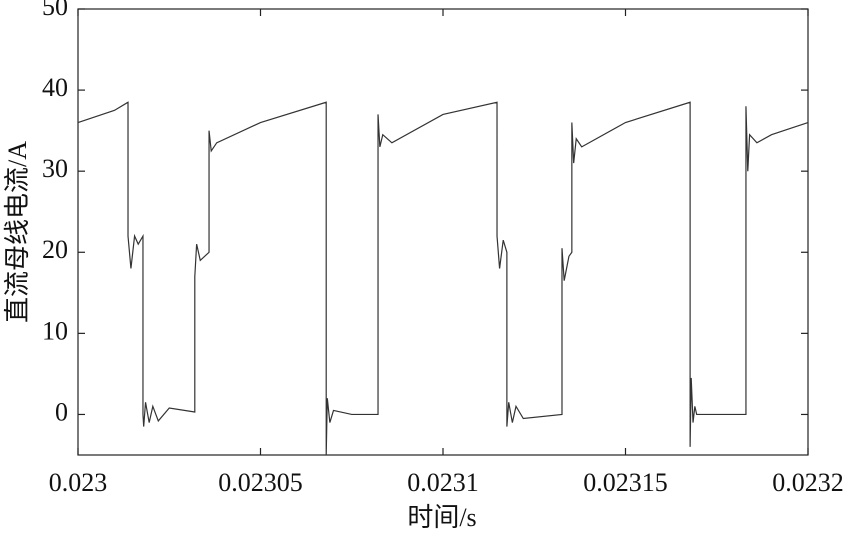 The image size is (846, 536). What do you see at coordinates (625, 482) in the screenshot?
I see `x-tick-label: 0.02315` at bounding box center [625, 482].